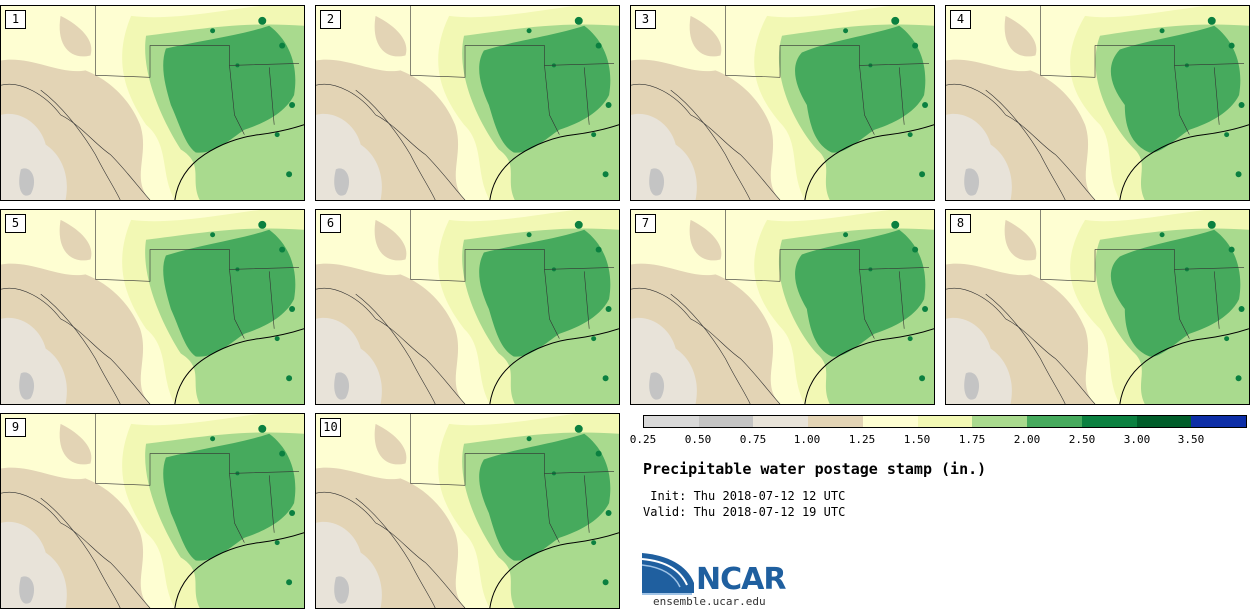 This screenshot has width=1260, height=610. I want to click on stamp-panel-9: 9, so click(152, 511).